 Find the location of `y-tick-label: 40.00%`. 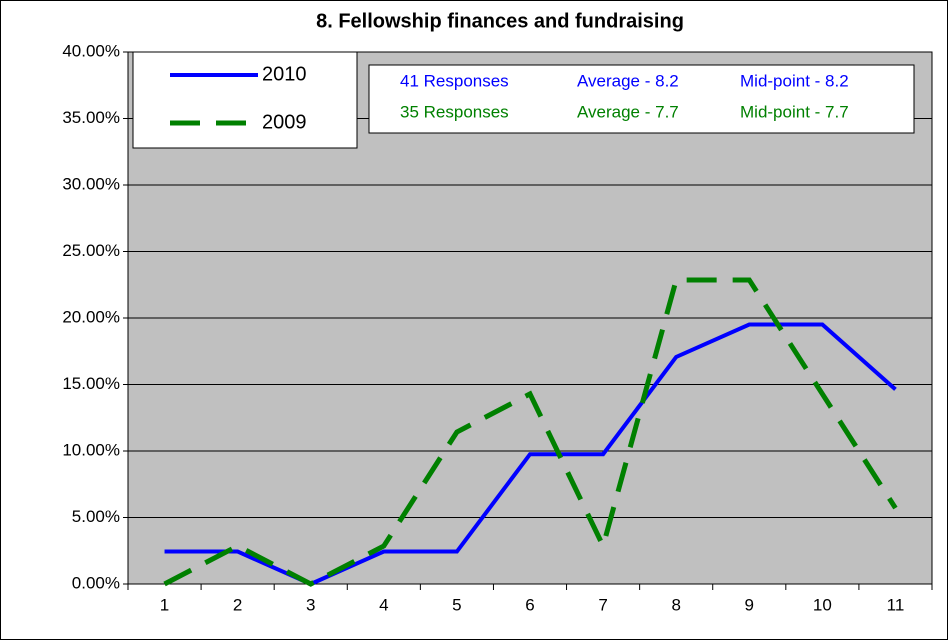

y-tick-label: 40.00% is located at coordinates (91, 50).